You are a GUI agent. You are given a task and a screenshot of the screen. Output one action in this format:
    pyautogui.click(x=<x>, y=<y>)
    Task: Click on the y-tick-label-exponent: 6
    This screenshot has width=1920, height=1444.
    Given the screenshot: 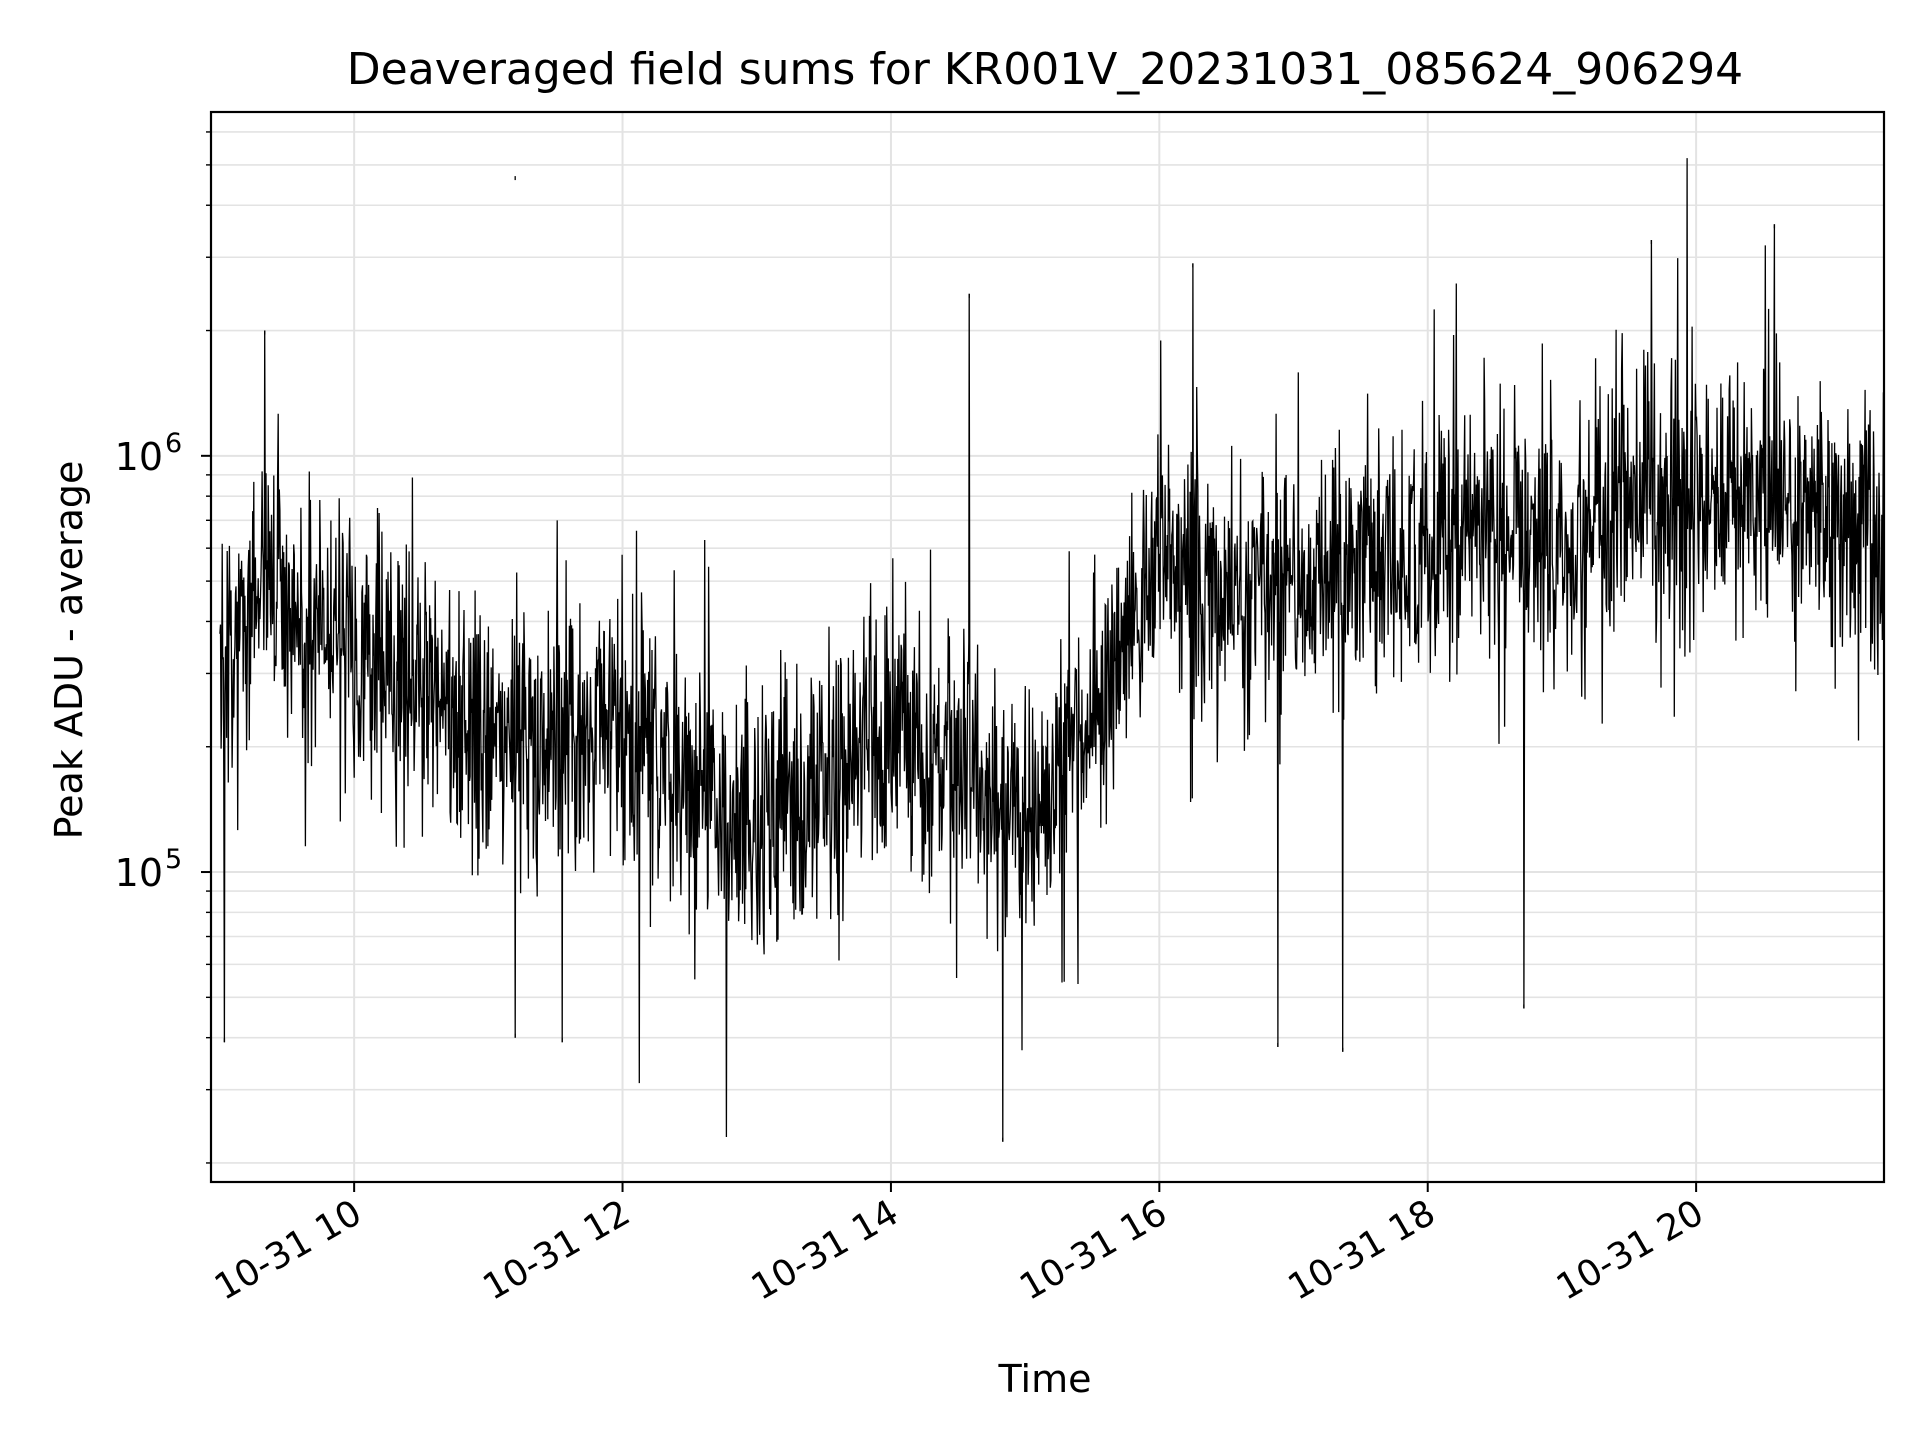 What is the action you would take?
    pyautogui.click(x=173, y=443)
    